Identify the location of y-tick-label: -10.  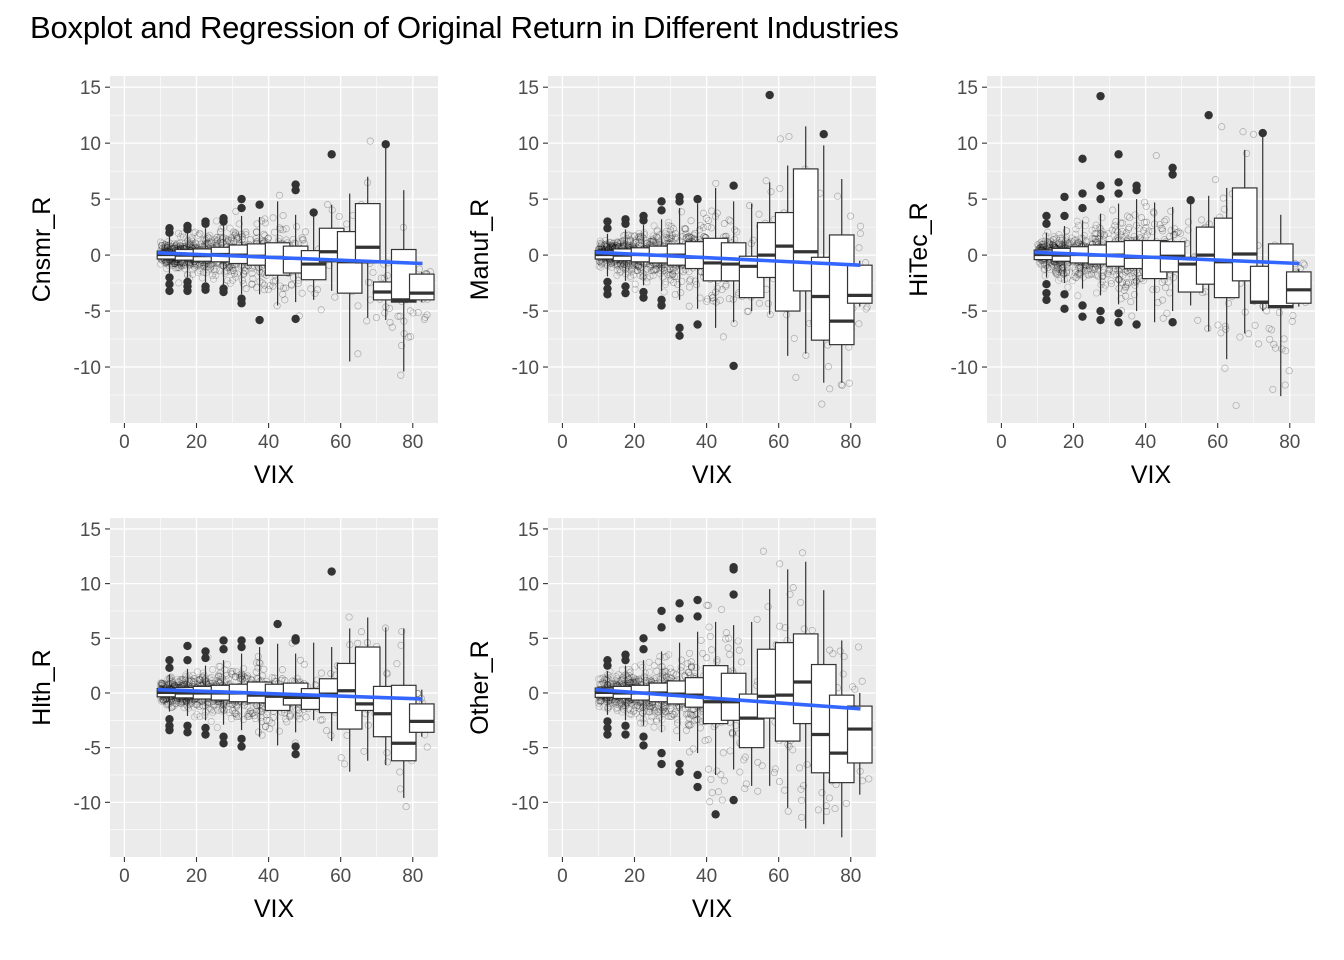
(964, 368).